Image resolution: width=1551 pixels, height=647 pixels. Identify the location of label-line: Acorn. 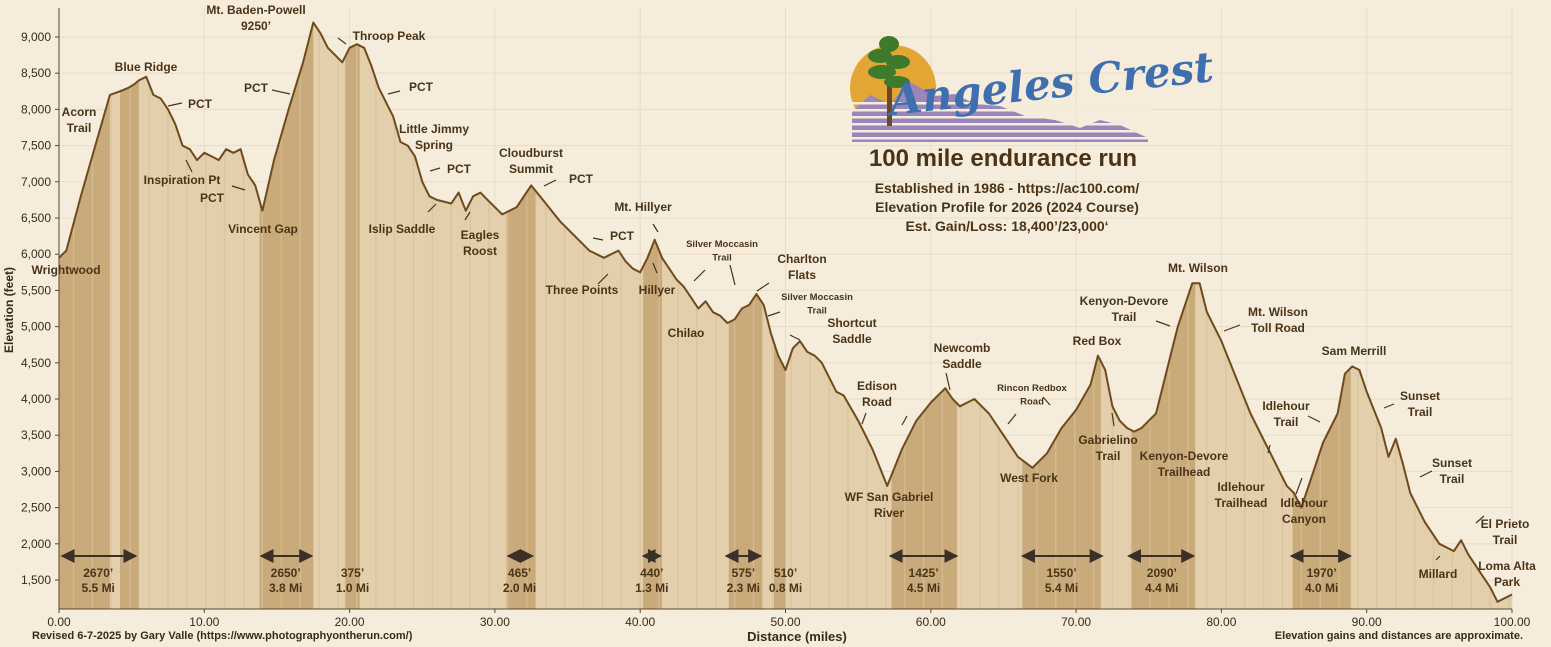
(79, 112).